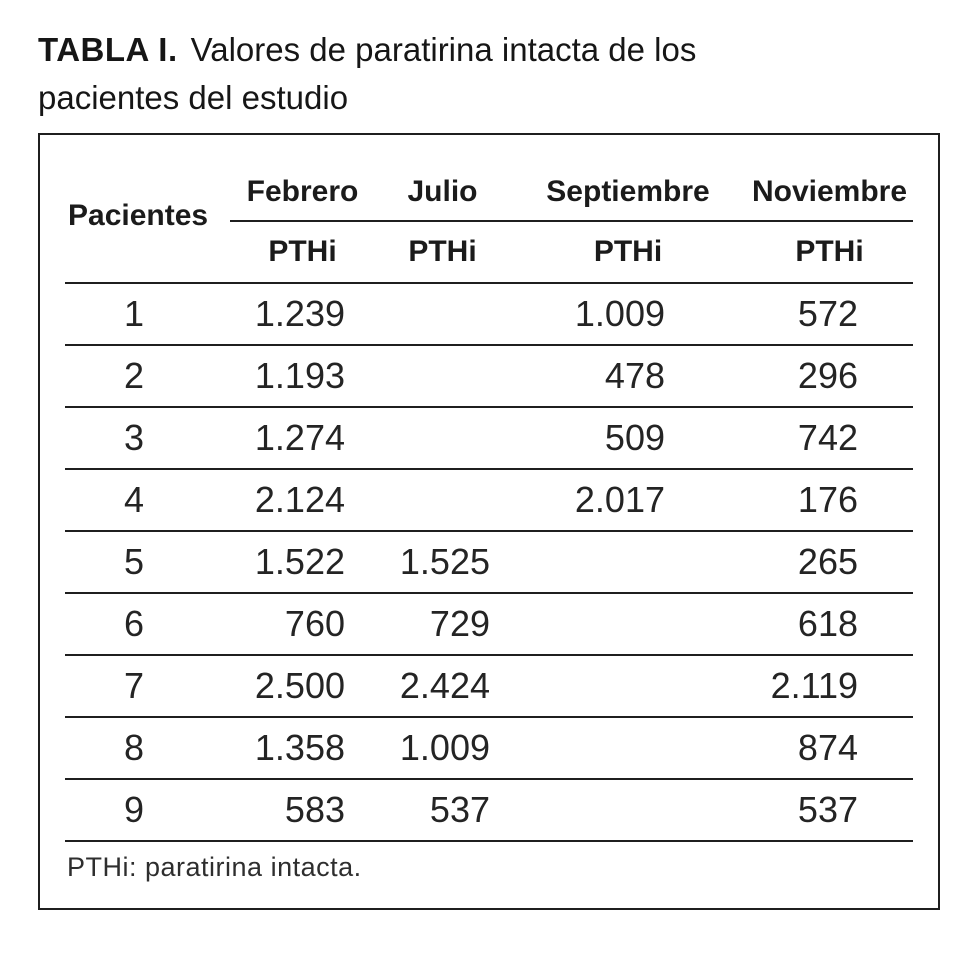  I want to click on subheader-row: PTHi PTHi PTHi PTHi, so click(489, 252).